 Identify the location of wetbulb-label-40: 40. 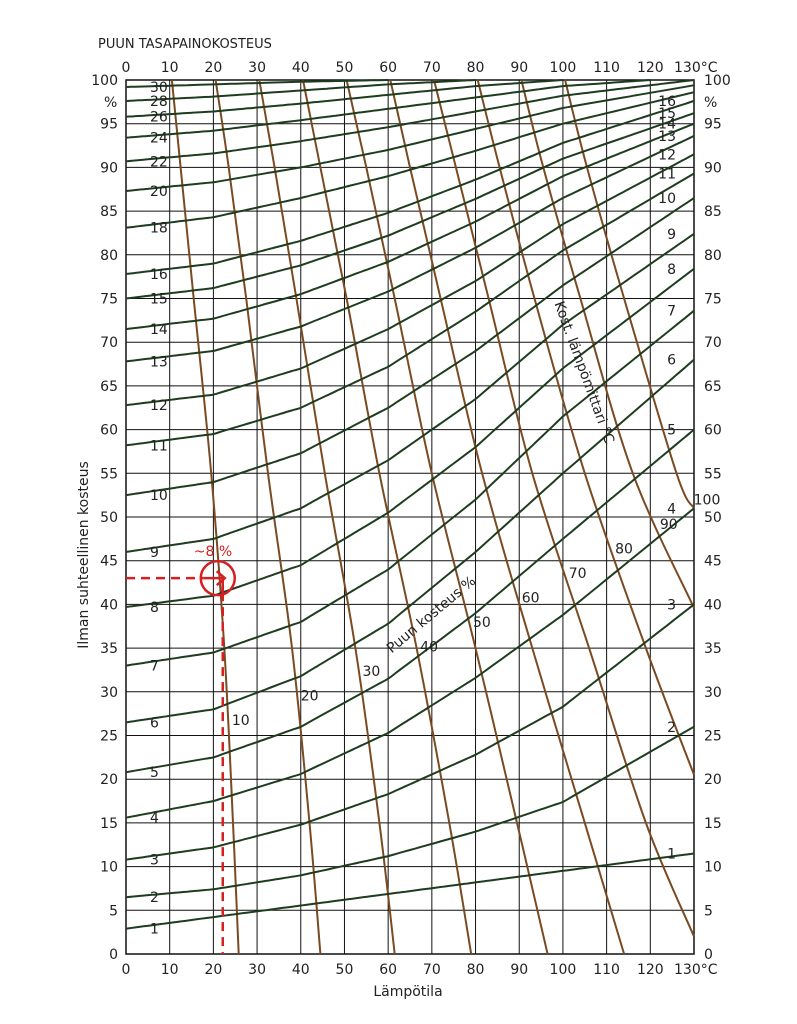
(429, 647).